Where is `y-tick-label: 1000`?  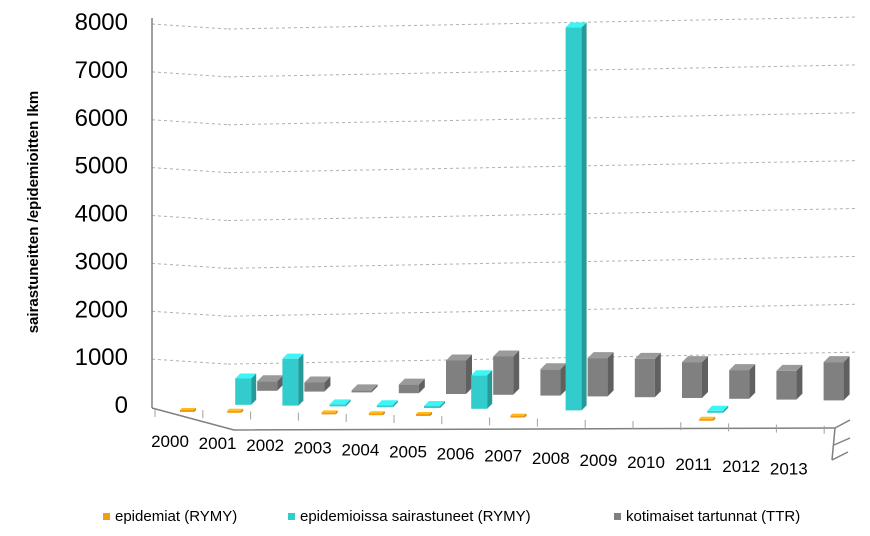
y-tick-label: 1000 is located at coordinates (101, 357).